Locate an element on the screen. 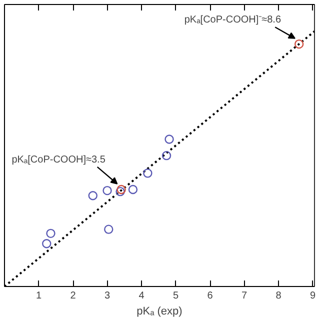 The image size is (320, 320). x-tick-label: 3 is located at coordinates (107, 296).